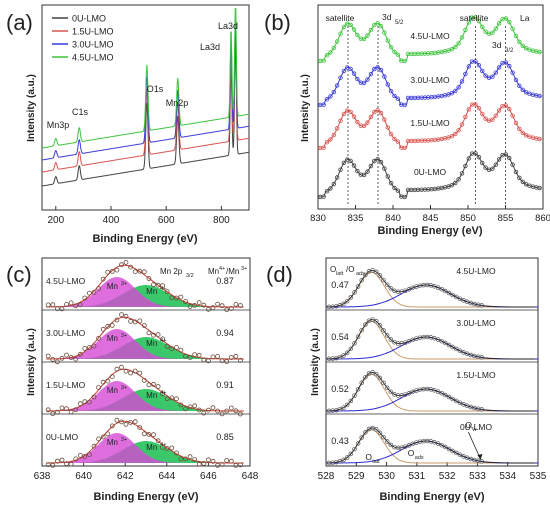  What do you see at coordinates (368, 457) in the screenshot?
I see `panel-d-olatt-label: O` at bounding box center [368, 457].